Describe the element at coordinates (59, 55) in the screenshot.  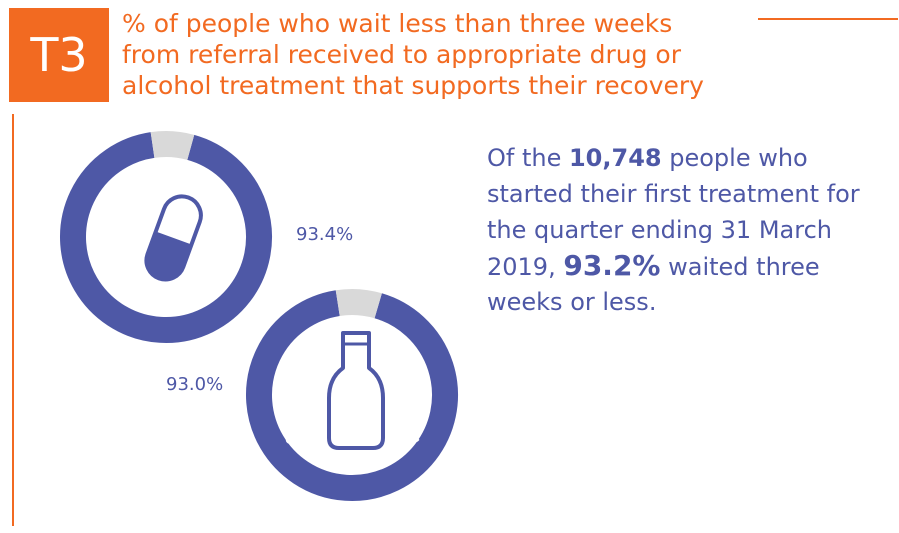
I see `section-badge: T3` at that location.